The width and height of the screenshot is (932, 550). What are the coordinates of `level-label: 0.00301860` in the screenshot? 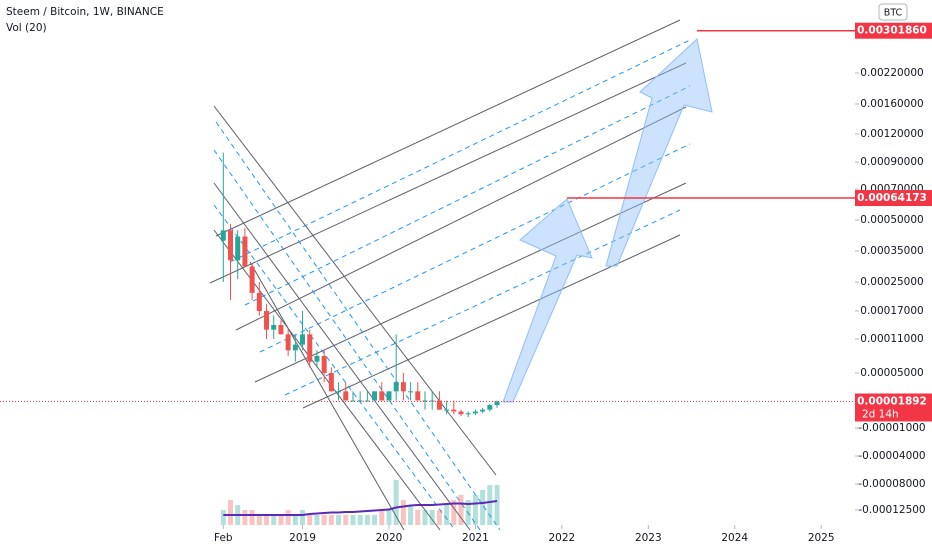 It's located at (892, 31).